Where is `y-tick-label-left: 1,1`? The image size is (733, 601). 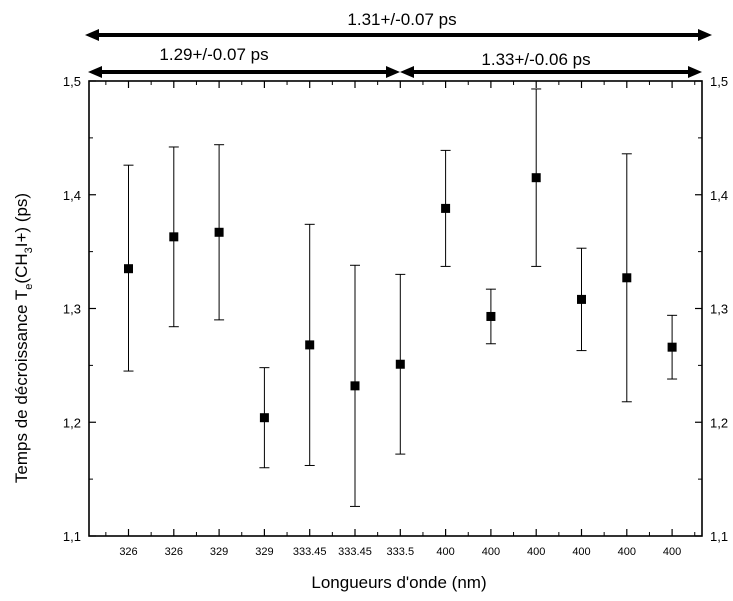 y-tick-label-left: 1,1 is located at coordinates (72, 536).